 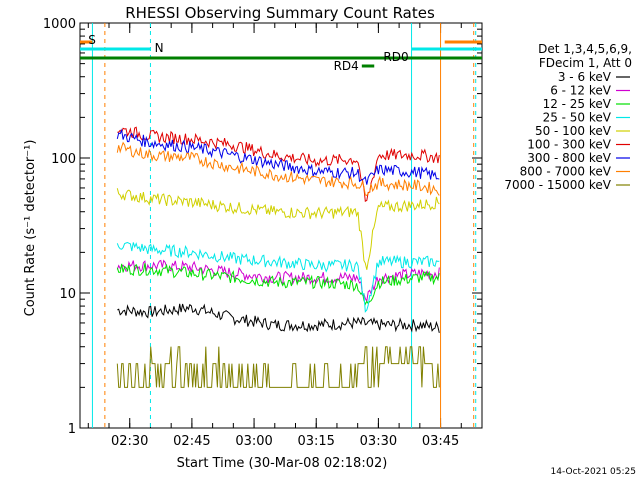 I want to click on x-tick-label: 02:30, so click(x=129, y=441).